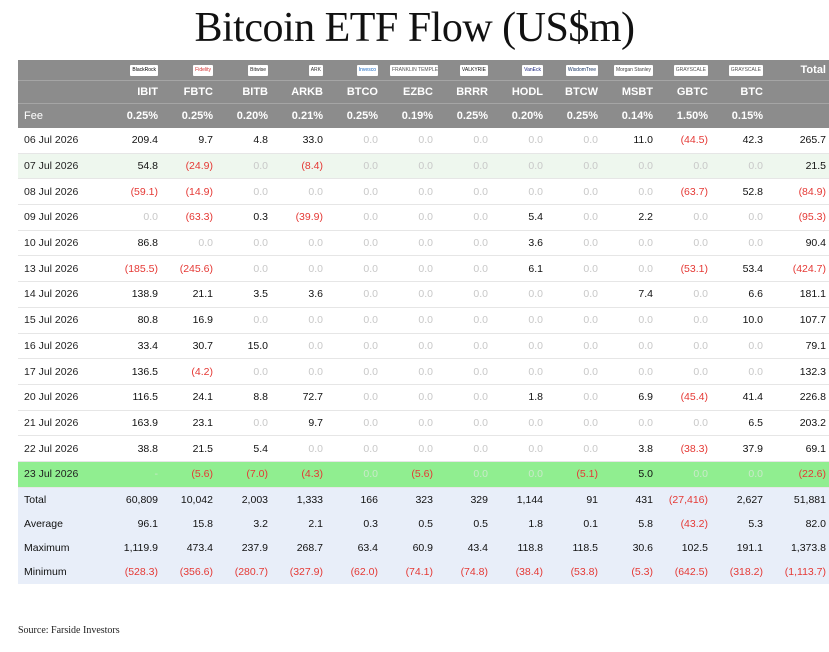  What do you see at coordinates (799, 448) in the screenshot?
I see `row-total-cell: 69.1` at bounding box center [799, 448].